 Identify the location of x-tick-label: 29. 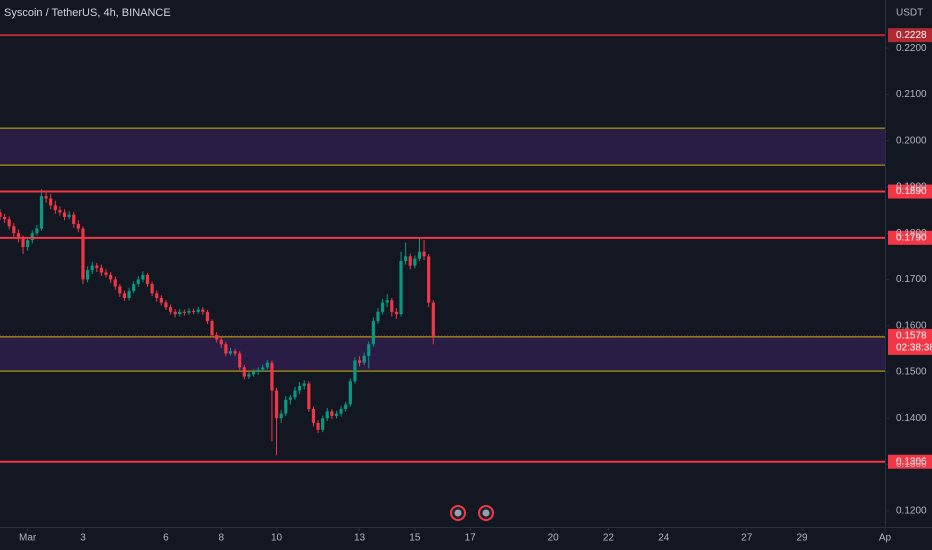
(802, 538).